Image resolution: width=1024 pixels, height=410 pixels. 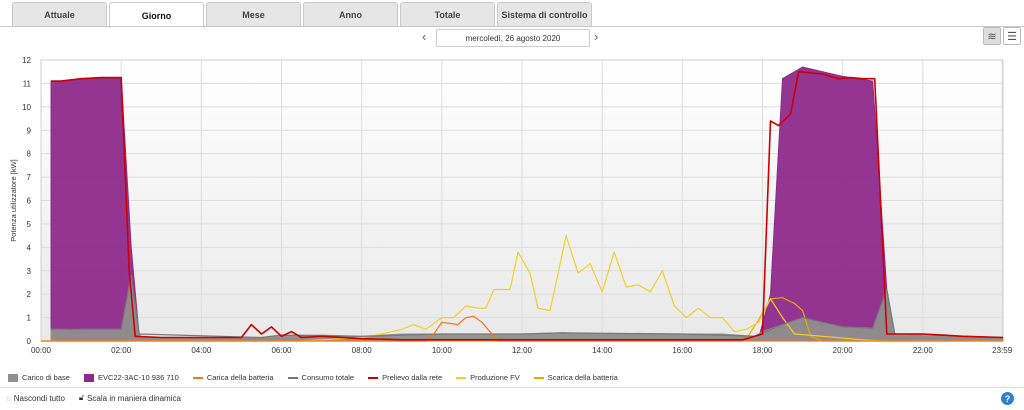 I want to click on series-line-carica-della-batteria, so click(x=522, y=328).